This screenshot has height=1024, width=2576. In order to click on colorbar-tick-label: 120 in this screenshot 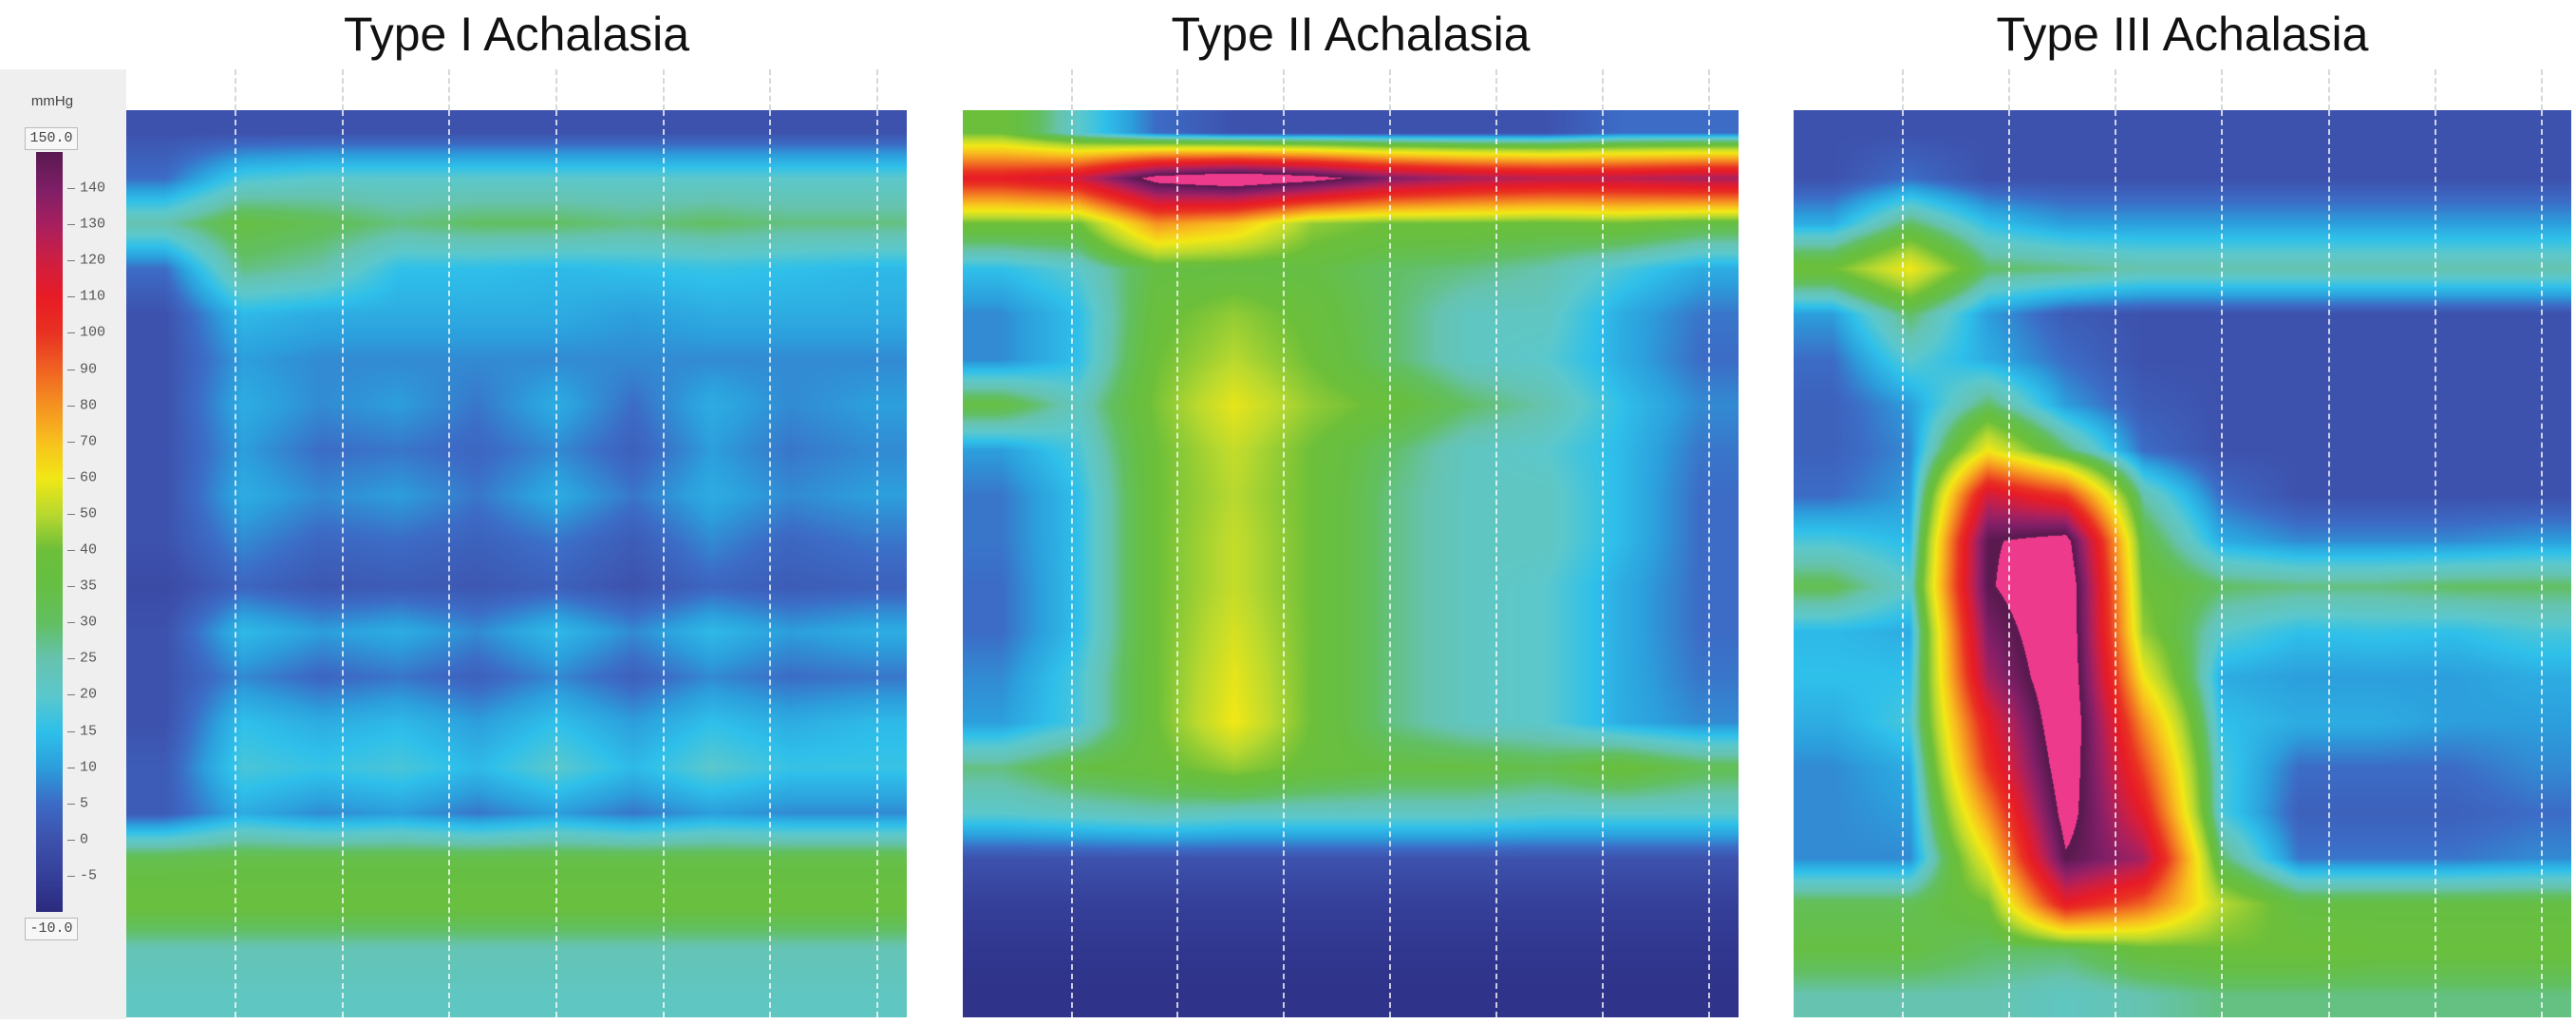, I will do `click(93, 260)`.